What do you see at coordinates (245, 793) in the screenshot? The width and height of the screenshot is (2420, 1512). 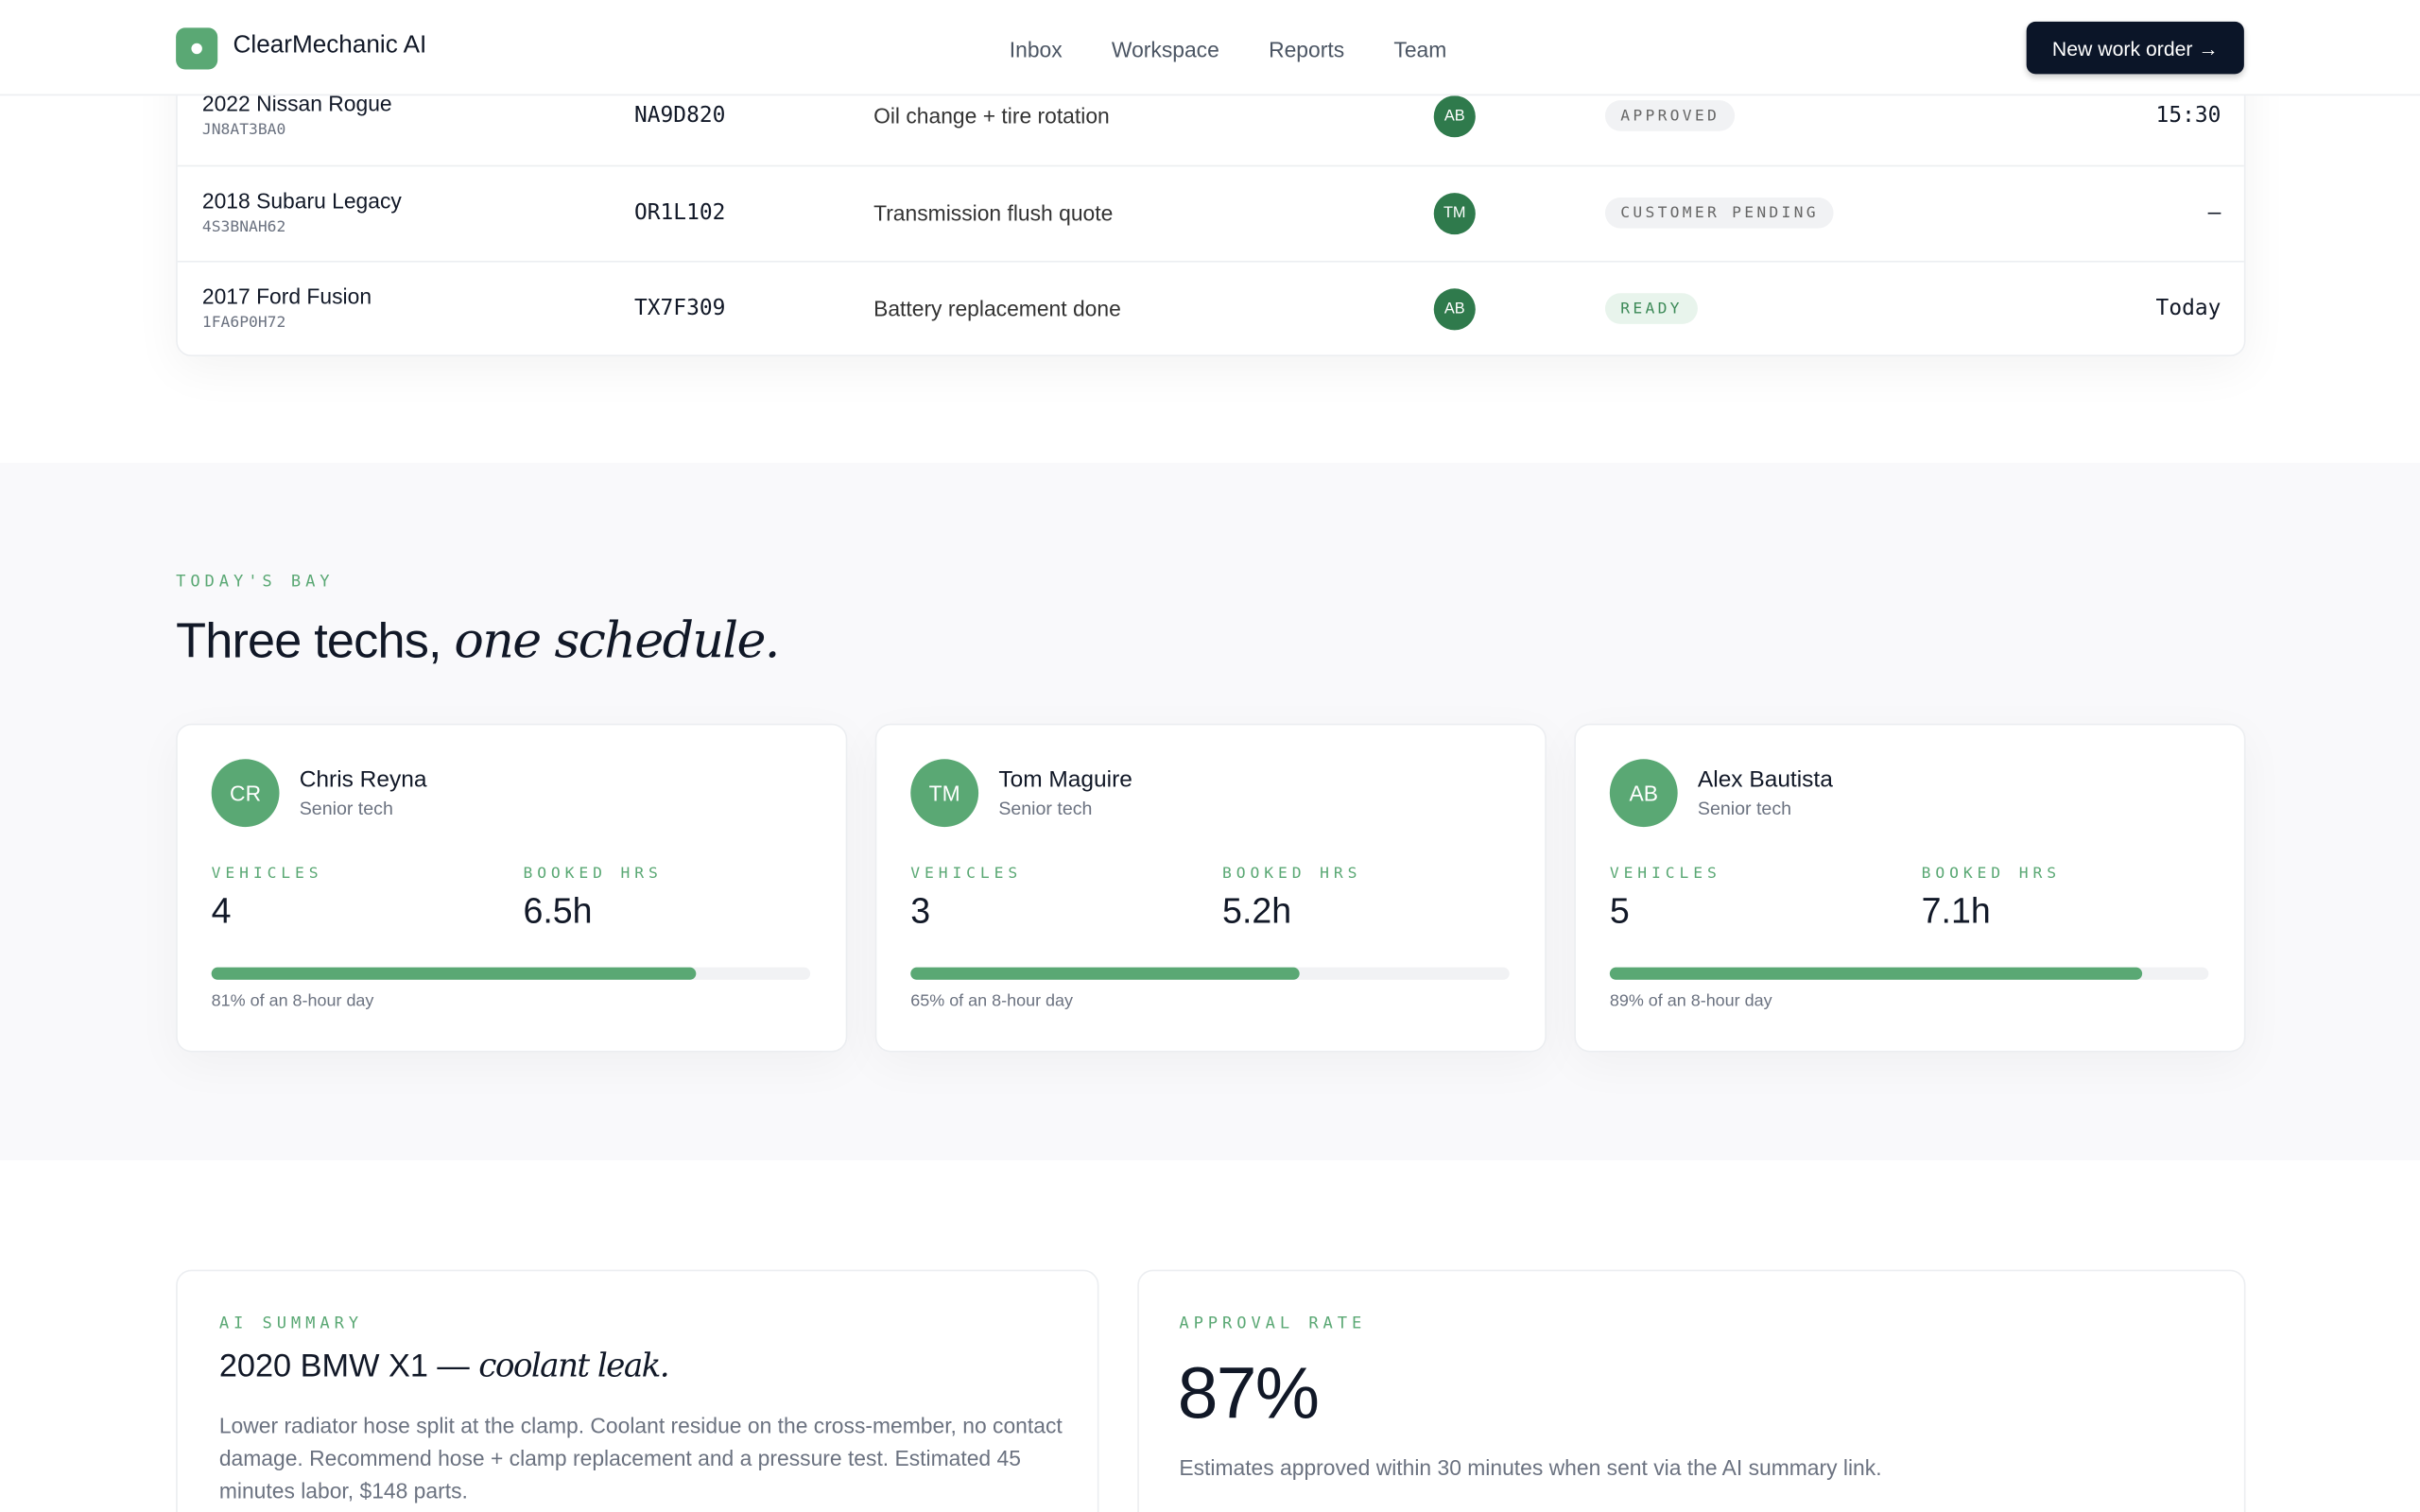 I see `tech-avatar: CR` at bounding box center [245, 793].